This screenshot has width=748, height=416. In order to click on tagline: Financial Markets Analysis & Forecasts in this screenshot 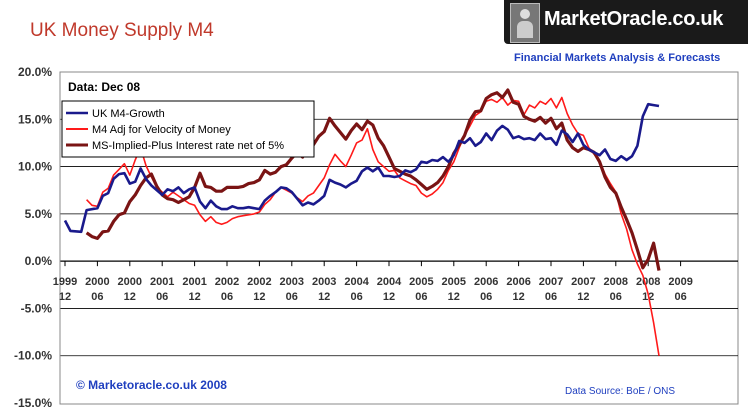, I will do `click(617, 58)`.